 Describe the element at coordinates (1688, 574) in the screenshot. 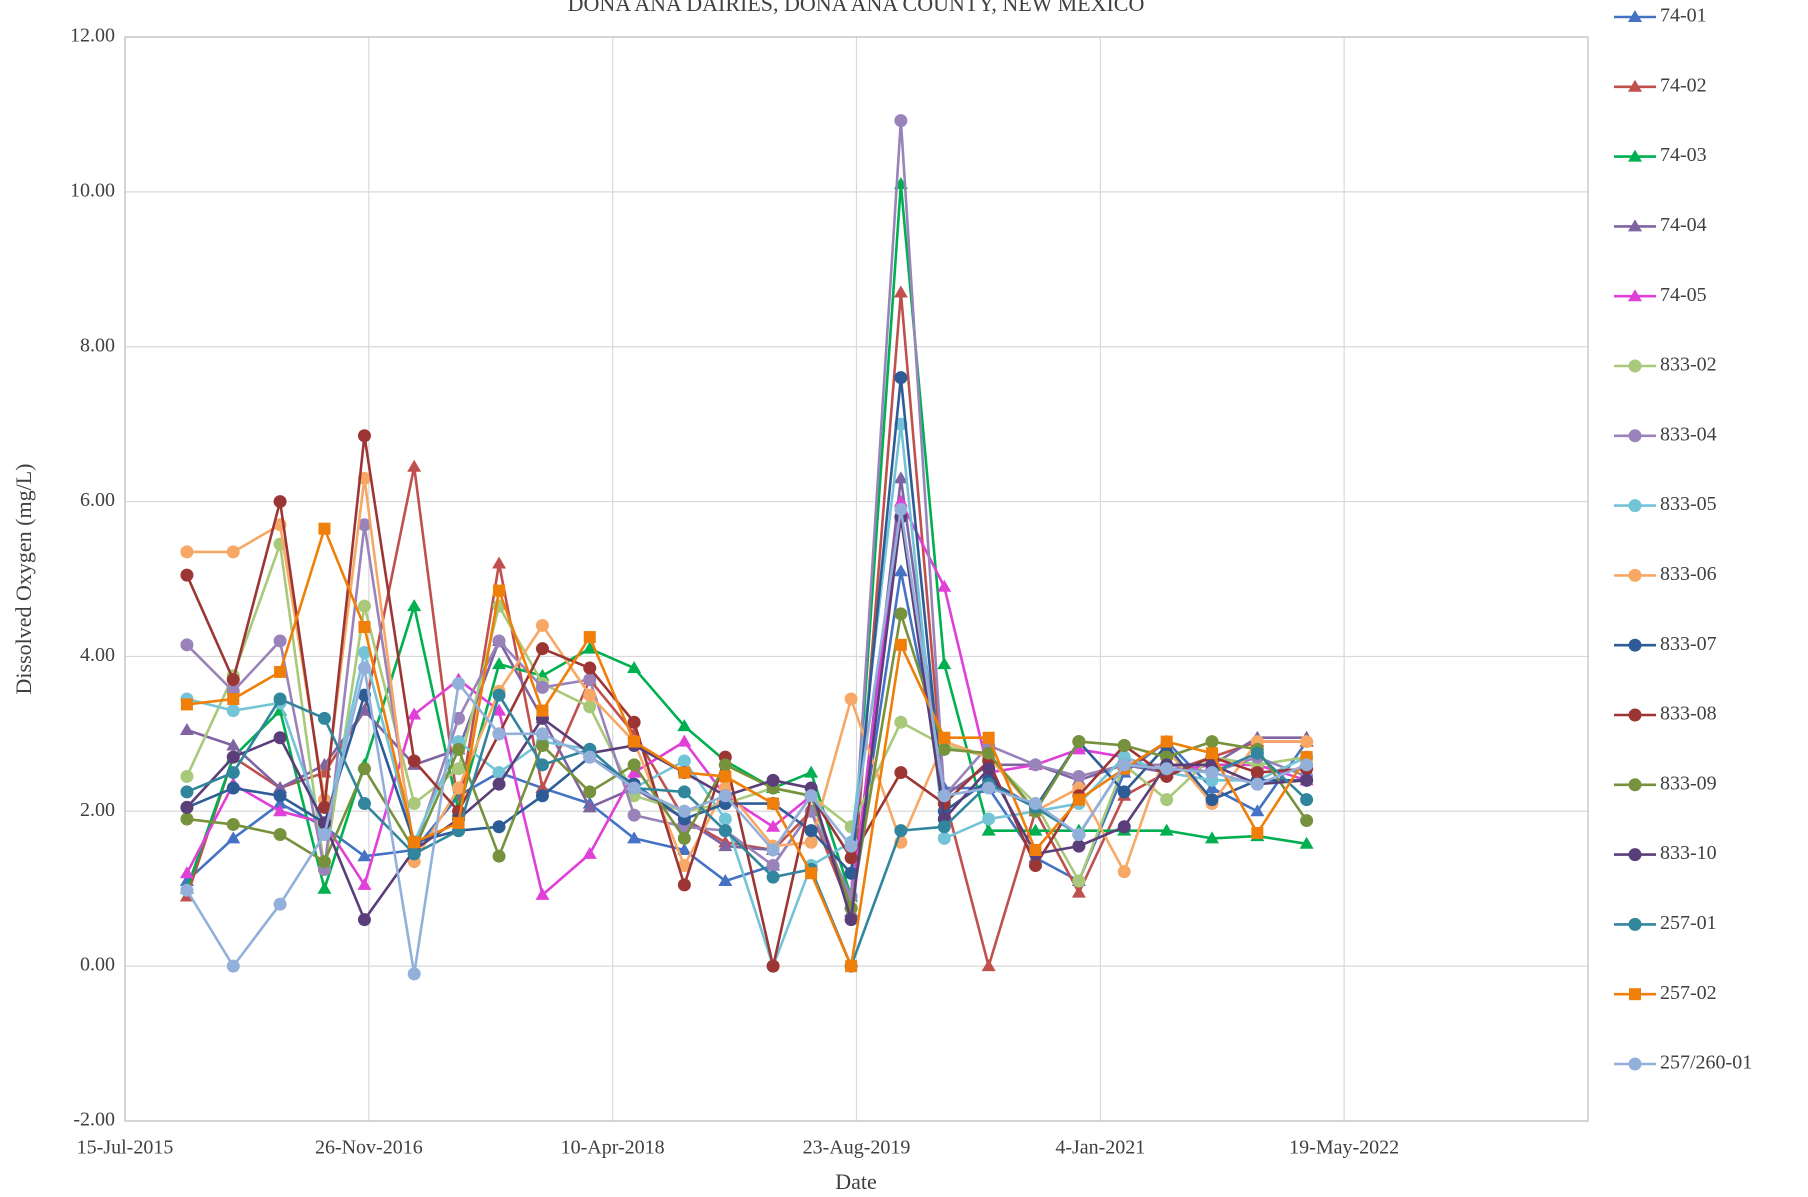

I see `legend-label: 833-06` at that location.